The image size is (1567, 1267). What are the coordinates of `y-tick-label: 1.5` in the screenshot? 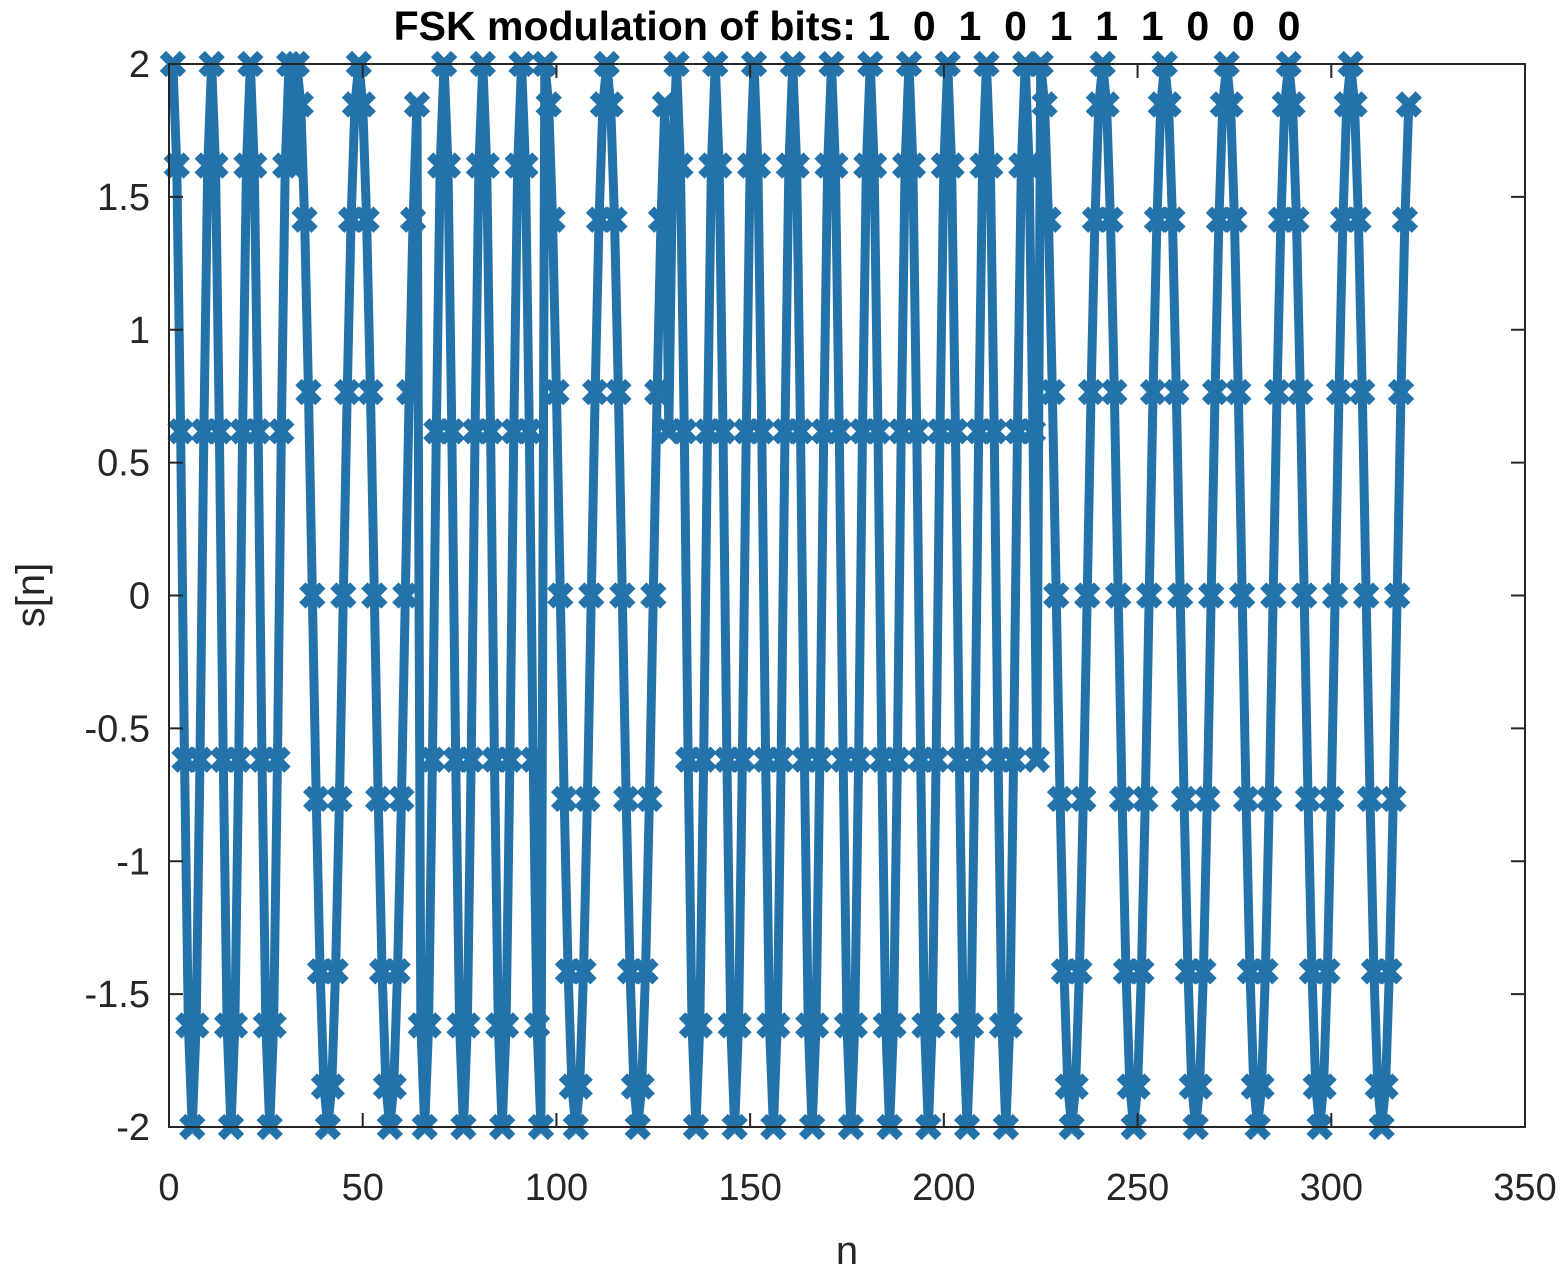 It's located at (123, 198).